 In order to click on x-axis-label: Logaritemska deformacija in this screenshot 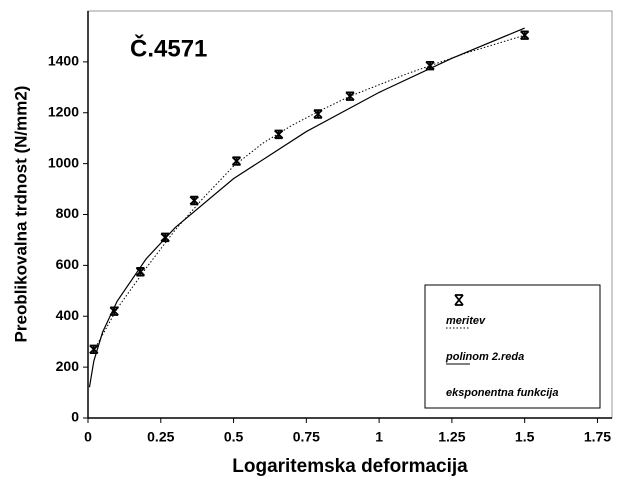, I will do `click(350, 466)`.